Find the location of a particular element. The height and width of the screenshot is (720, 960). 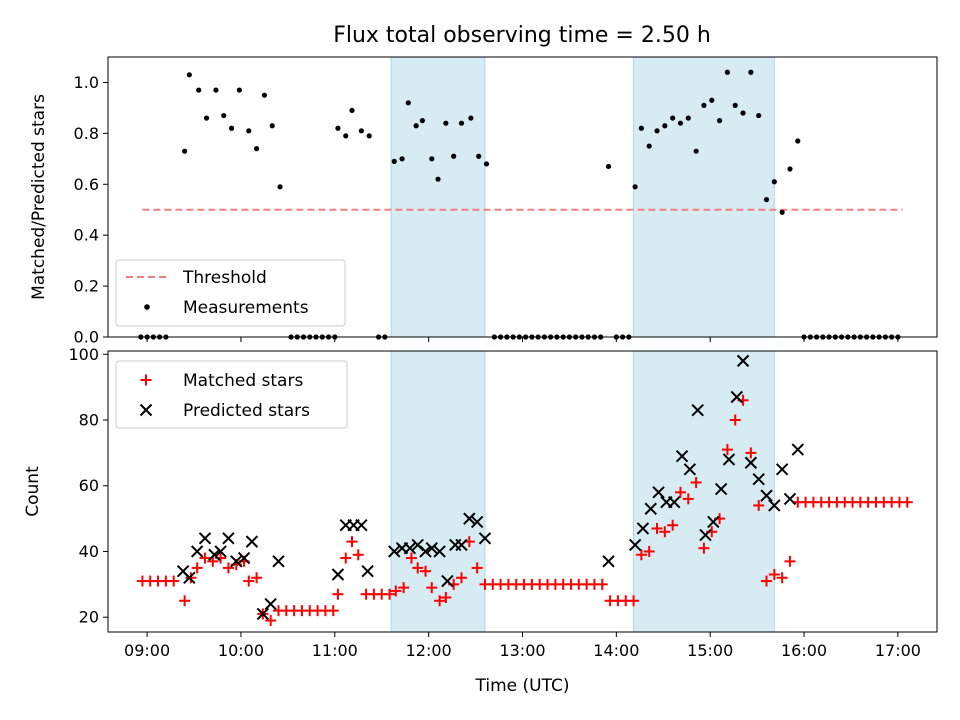

x-tick-label: 14:00 is located at coordinates (616, 650).